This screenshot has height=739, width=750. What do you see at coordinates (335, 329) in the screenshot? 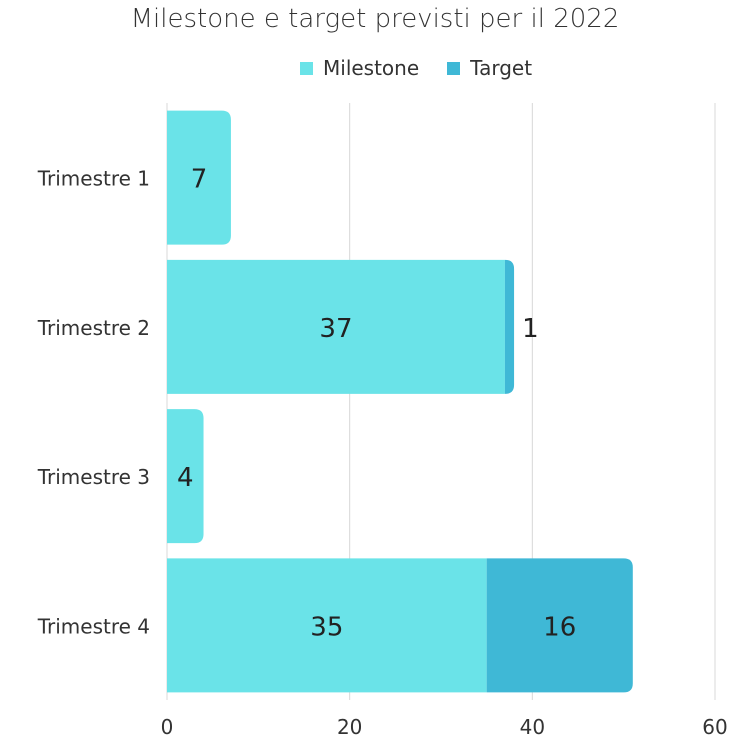
I see `data-label: 37` at bounding box center [335, 329].